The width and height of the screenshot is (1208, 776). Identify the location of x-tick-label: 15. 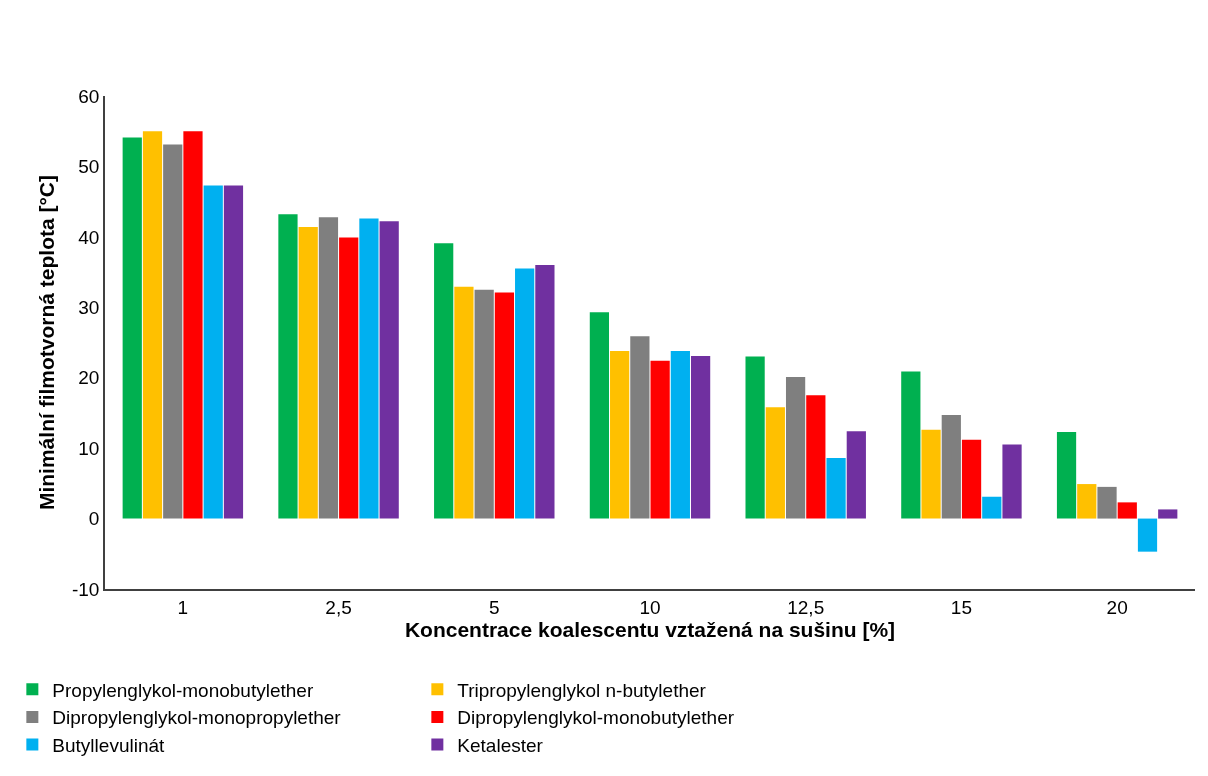
(961, 607).